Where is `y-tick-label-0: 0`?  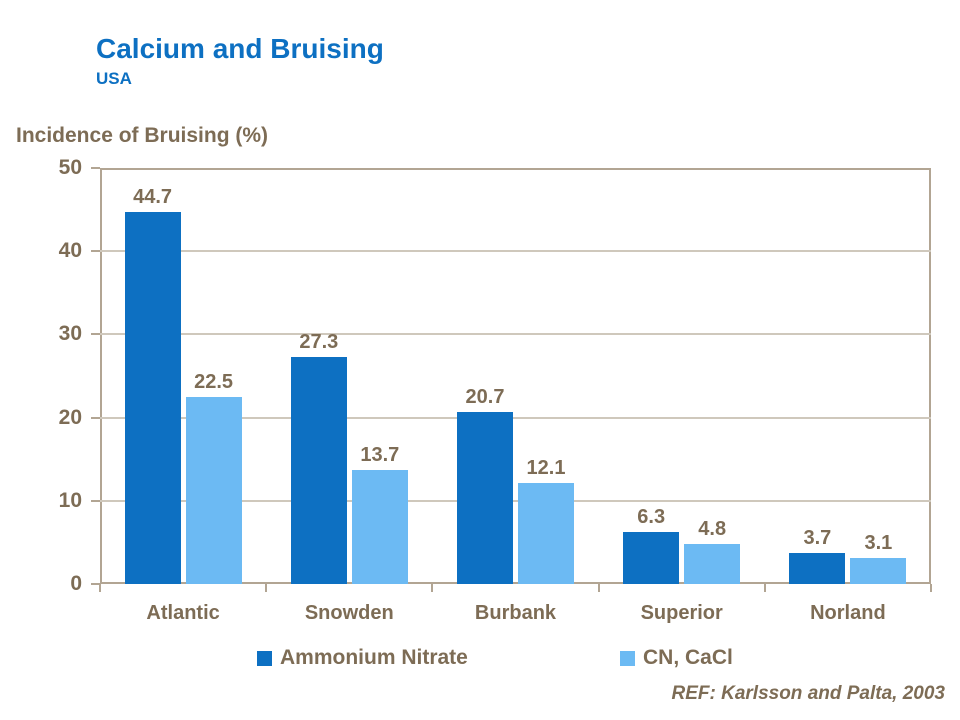 y-tick-label-0: 0 is located at coordinates (76, 583).